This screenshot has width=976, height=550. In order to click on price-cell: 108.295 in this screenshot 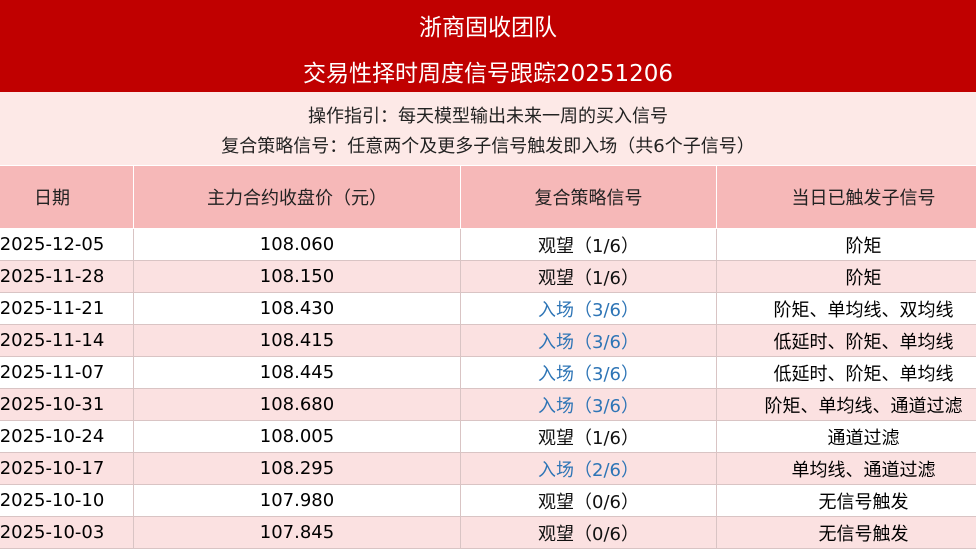, I will do `click(297, 468)`.